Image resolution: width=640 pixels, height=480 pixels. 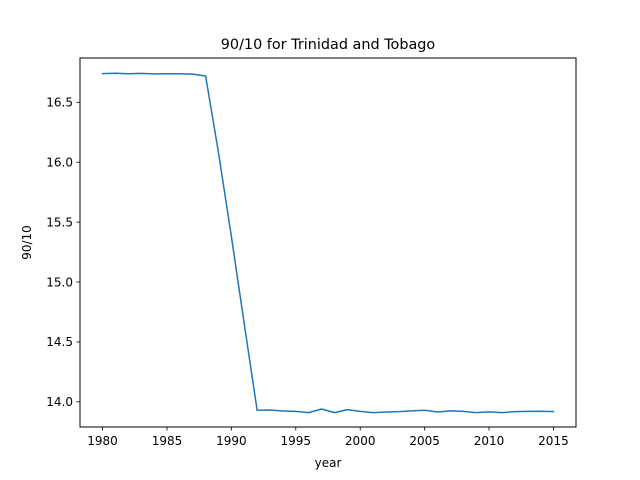 What do you see at coordinates (27, 242) in the screenshot?
I see `y-axis-label: 90/10` at bounding box center [27, 242].